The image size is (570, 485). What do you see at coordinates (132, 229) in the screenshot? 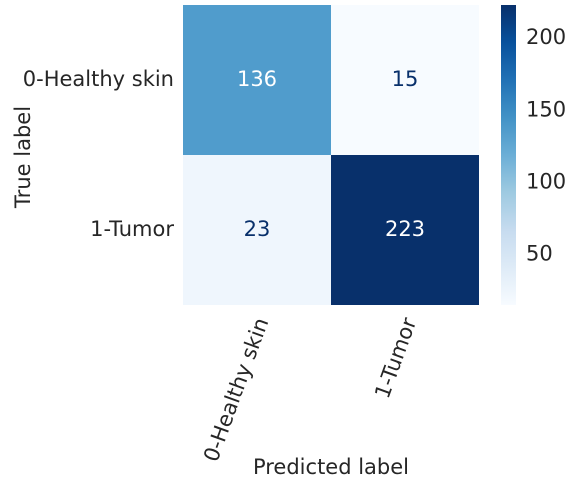
I see `y-tick-label: 1-Tumor` at bounding box center [132, 229].